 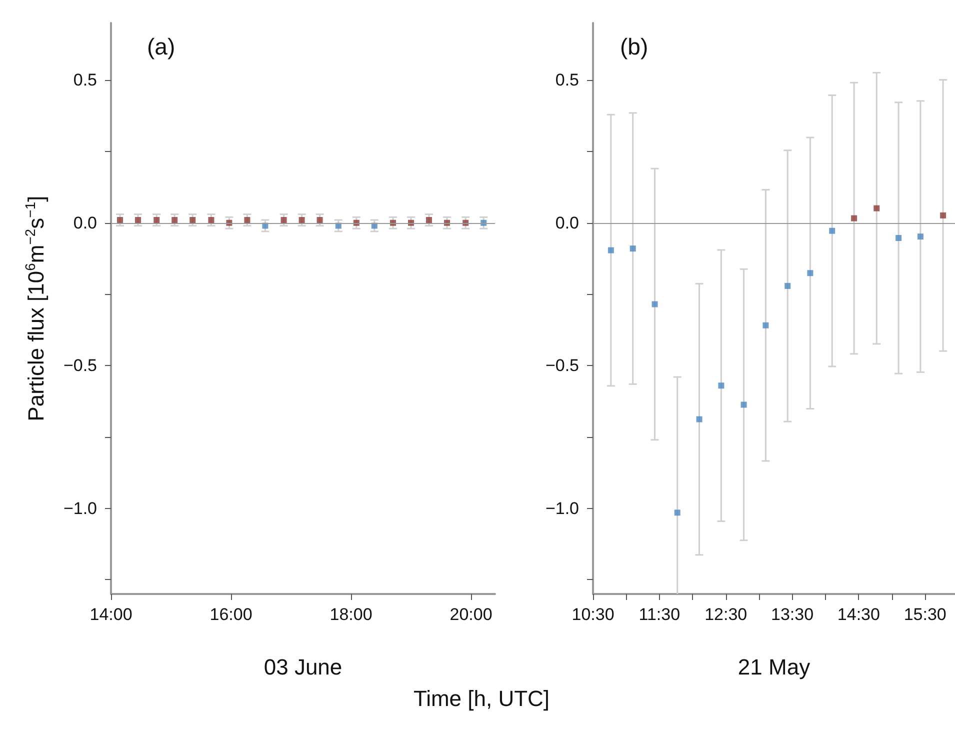 I want to click on chart-title: (b), so click(x=634, y=47).